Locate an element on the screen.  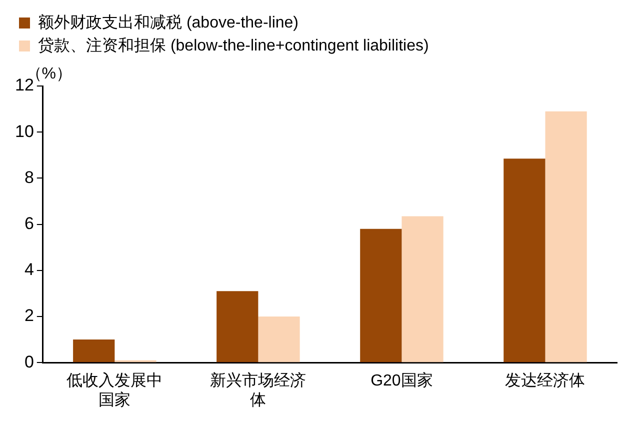
x-tick-label: 发达经济体 is located at coordinates (545, 381).